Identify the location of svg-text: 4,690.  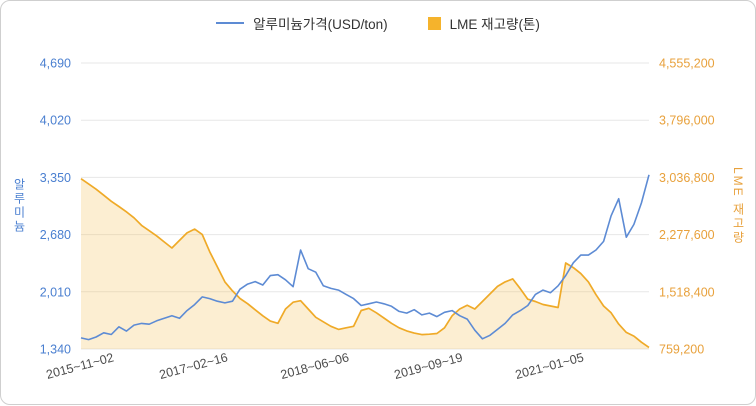
(55, 64).